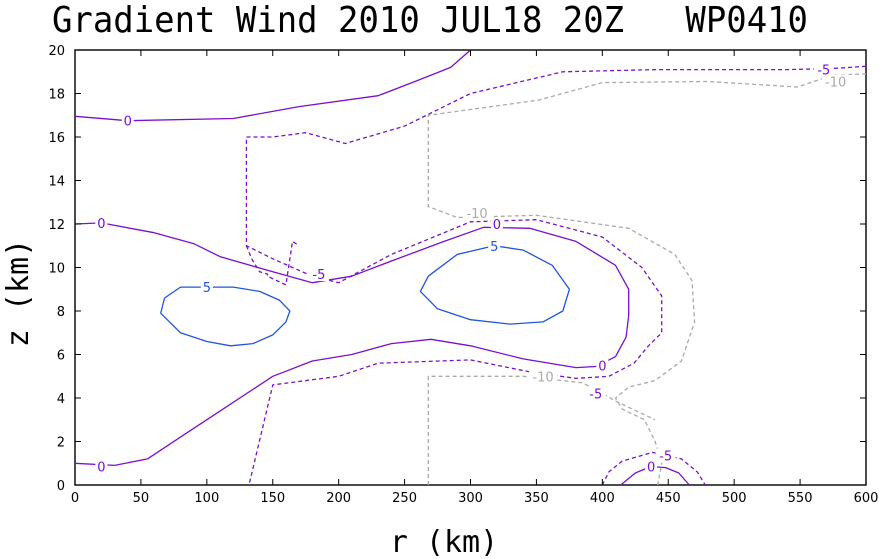  I want to click on y-tick-label: 14, so click(56, 182).